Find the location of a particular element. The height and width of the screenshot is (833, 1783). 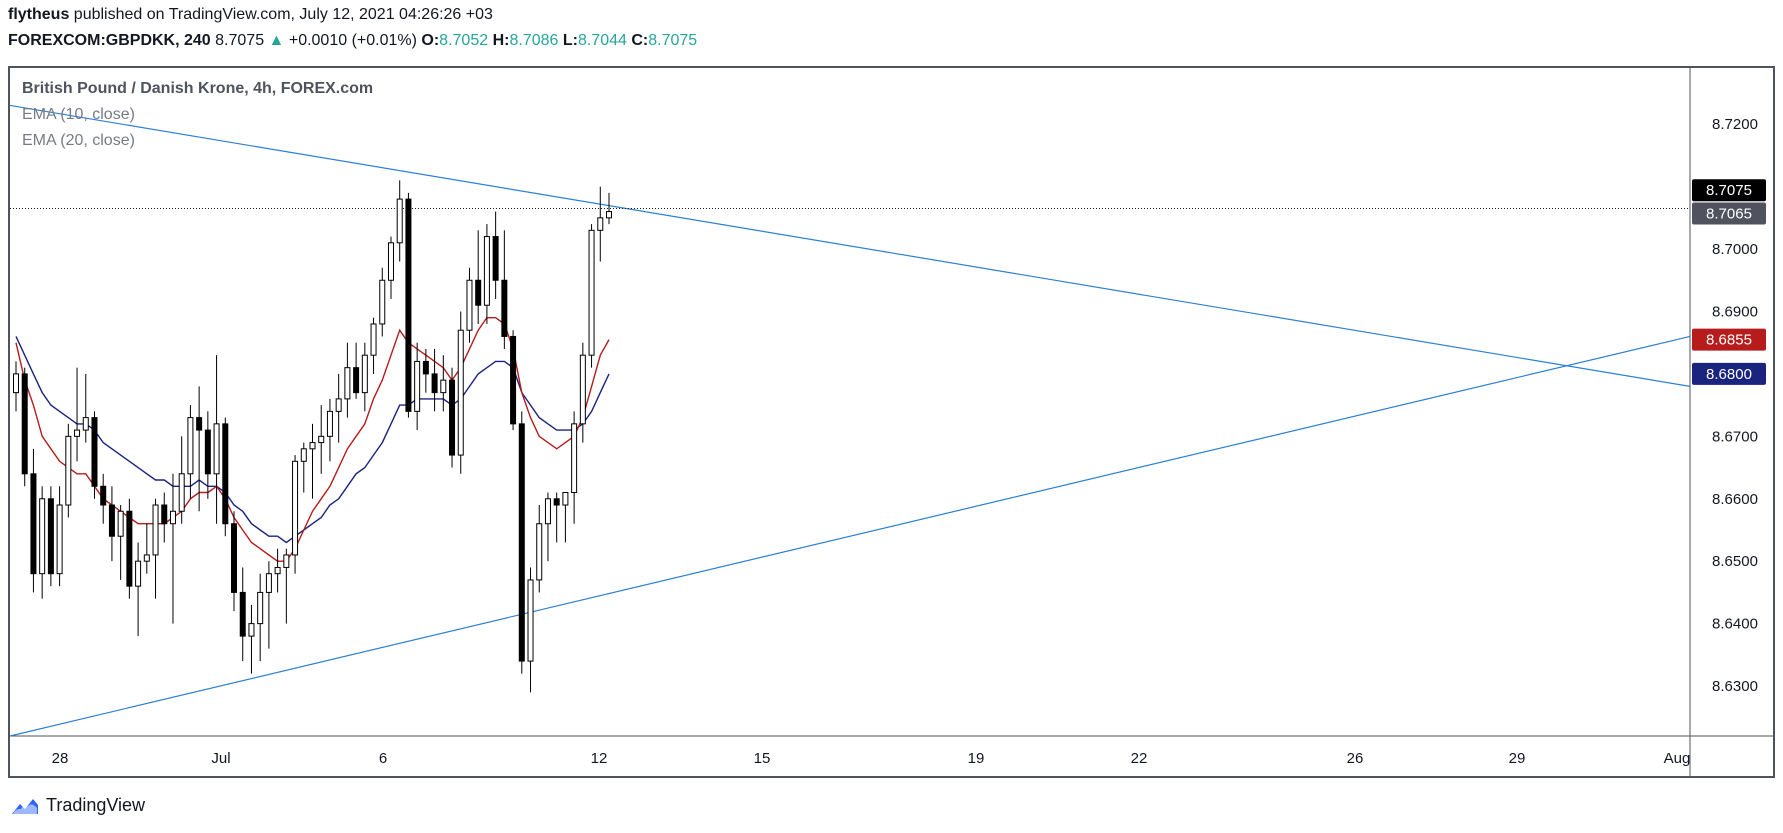

x-tick-label: Jul is located at coordinates (220, 758).